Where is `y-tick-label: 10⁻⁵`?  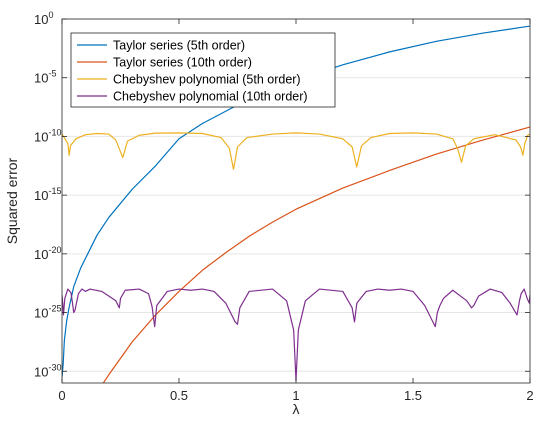 y-tick-label: 10⁻⁵ is located at coordinates (45, 77).